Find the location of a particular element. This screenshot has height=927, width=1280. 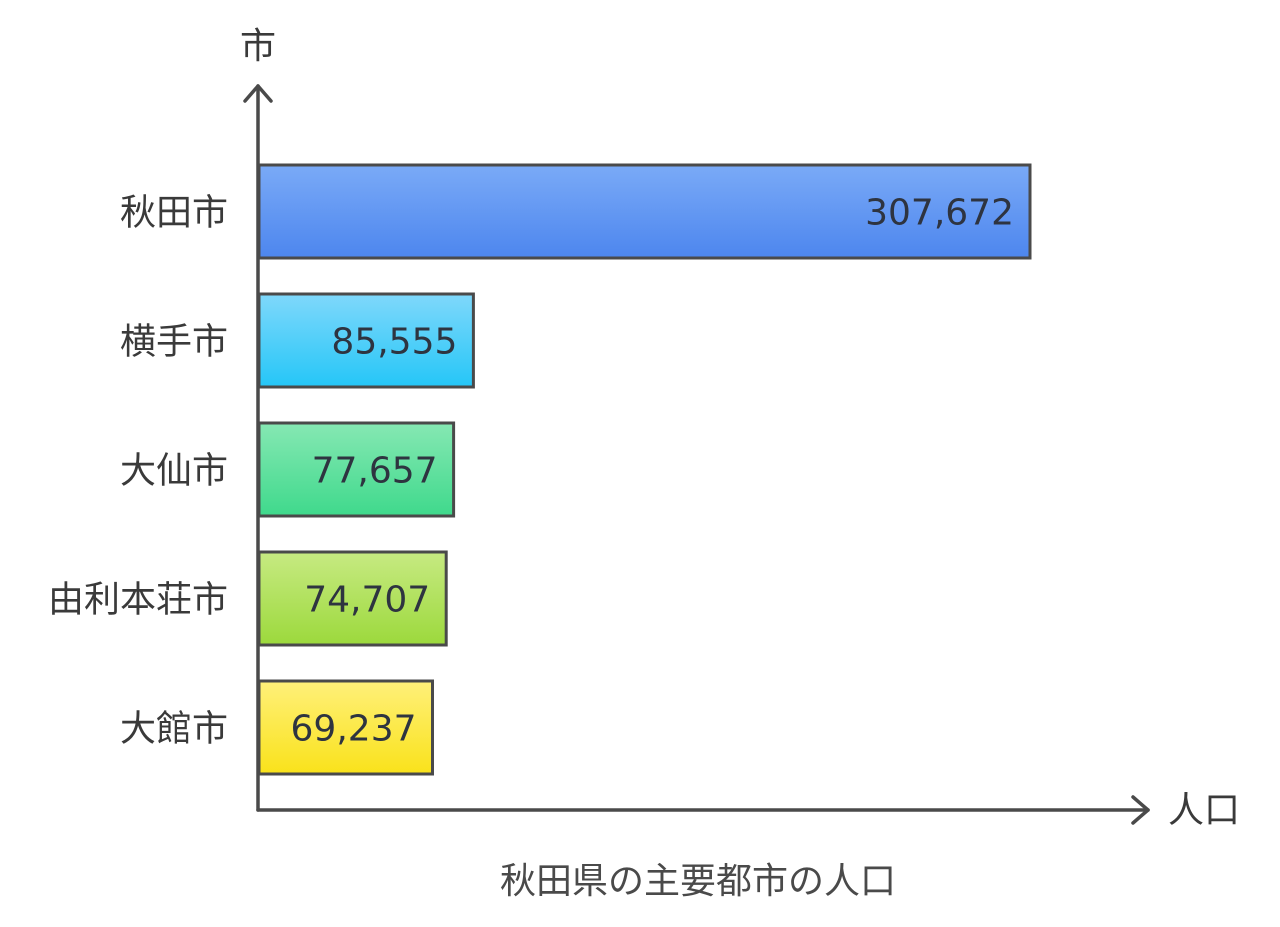

x-axis-arrowhead is located at coordinates (1140, 810).